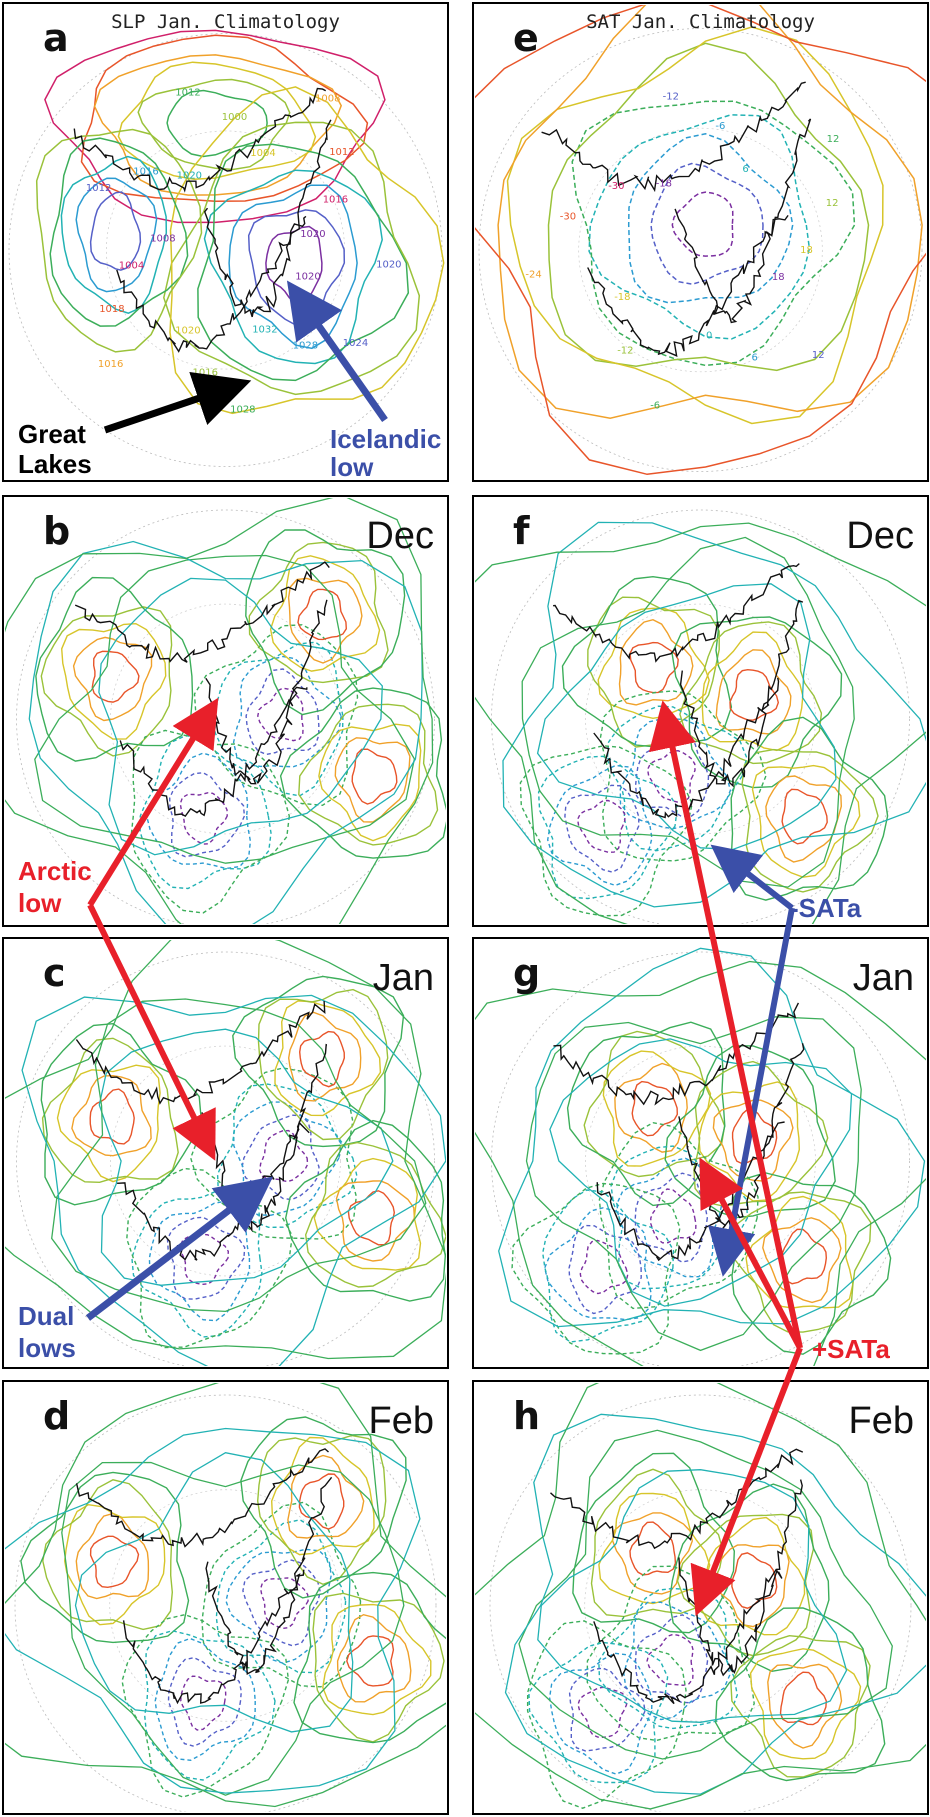  Describe the element at coordinates (50, 1332) in the screenshot. I see `dual-lows-label: Dual lows` at that location.